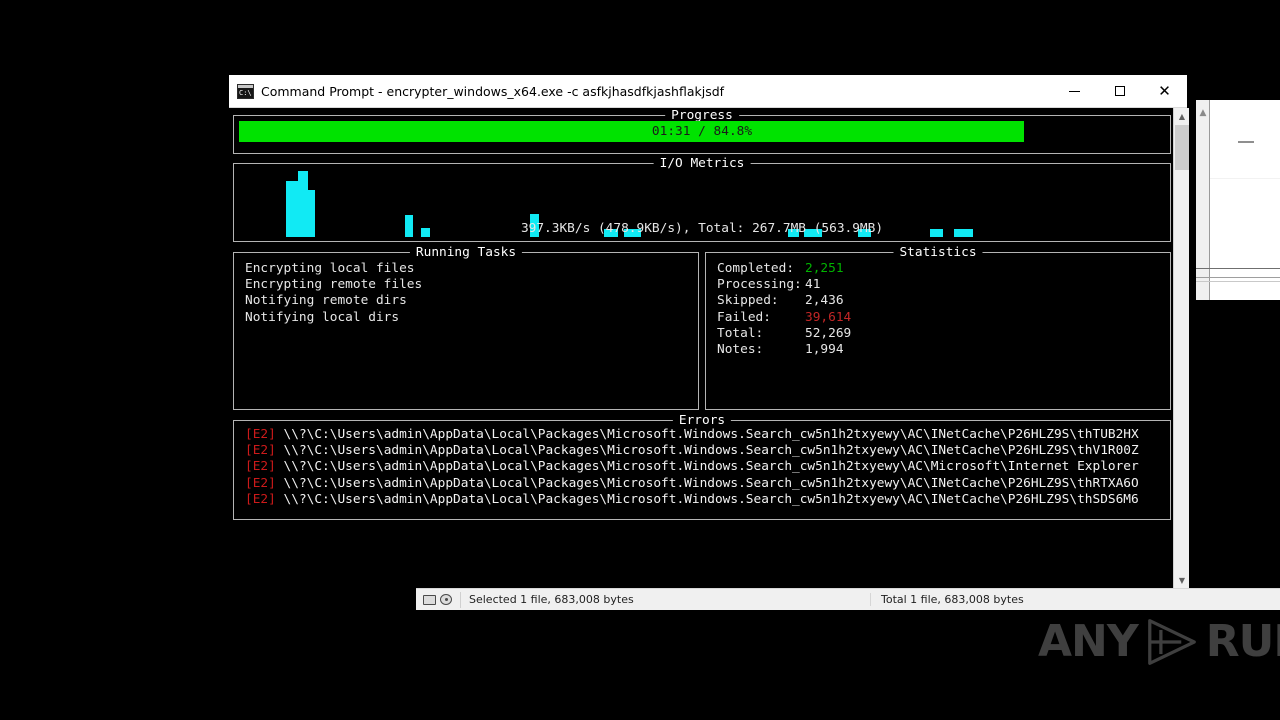 This screenshot has width=1280, height=720. What do you see at coordinates (1203, 113) in the screenshot?
I see `chevron-up-icon: ▲` at bounding box center [1203, 113].